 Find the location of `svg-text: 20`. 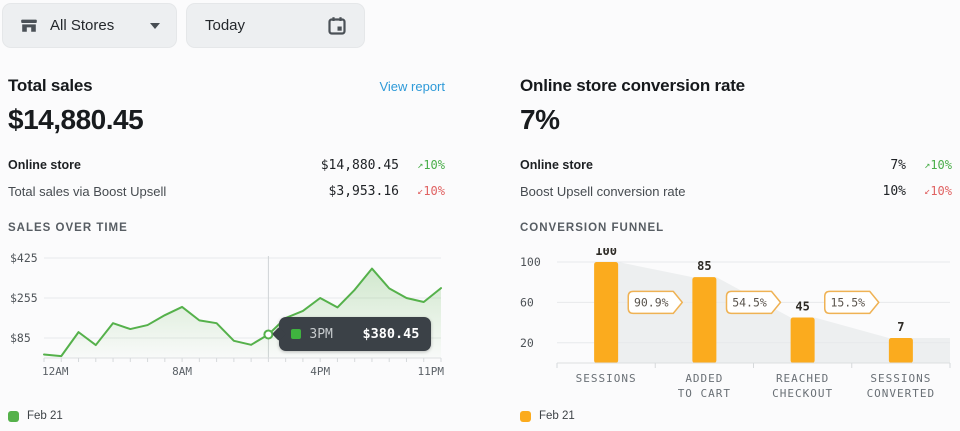

svg-text: 20 is located at coordinates (527, 343).